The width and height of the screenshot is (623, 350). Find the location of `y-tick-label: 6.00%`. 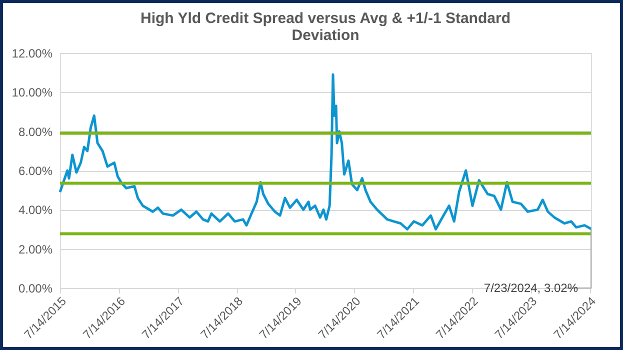

y-tick-label: 6.00% is located at coordinates (35, 171).